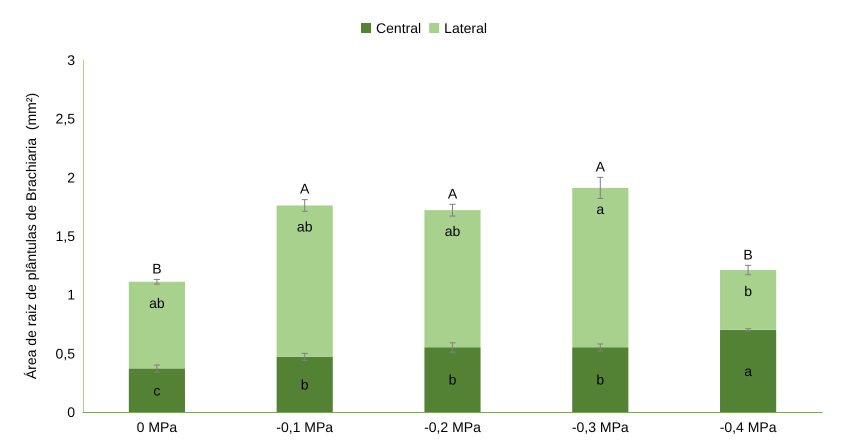 Image resolution: width=848 pixels, height=446 pixels. I want to click on x-tick-label: -0,2 MPa, so click(453, 427).